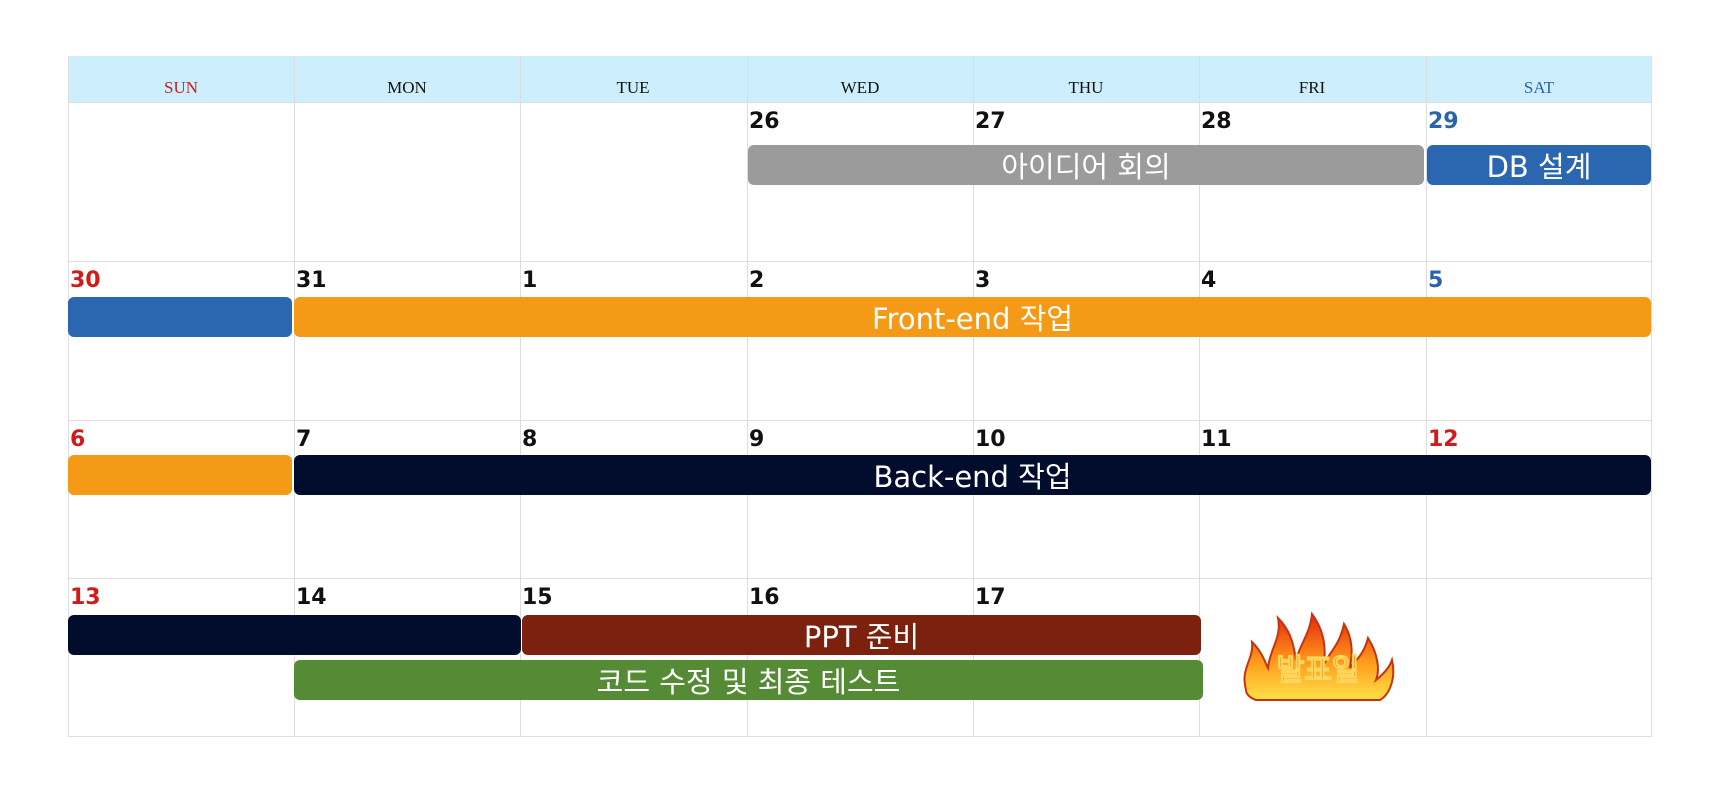 The width and height of the screenshot is (1720, 800). What do you see at coordinates (1539, 87) in the screenshot?
I see `weekday-sat: SAT` at bounding box center [1539, 87].